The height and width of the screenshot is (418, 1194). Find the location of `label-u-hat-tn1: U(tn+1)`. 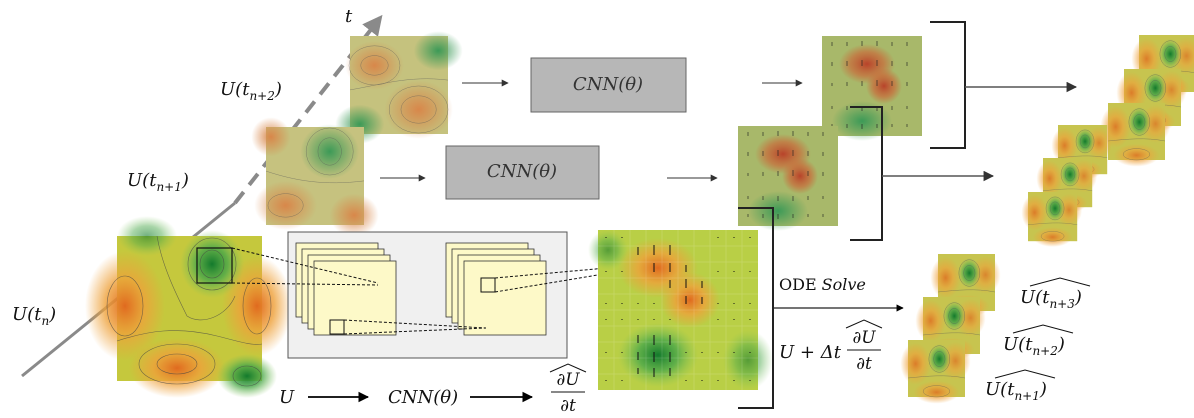

label-u-hat-tn1: U(tn+1) is located at coordinates (1020, 386).